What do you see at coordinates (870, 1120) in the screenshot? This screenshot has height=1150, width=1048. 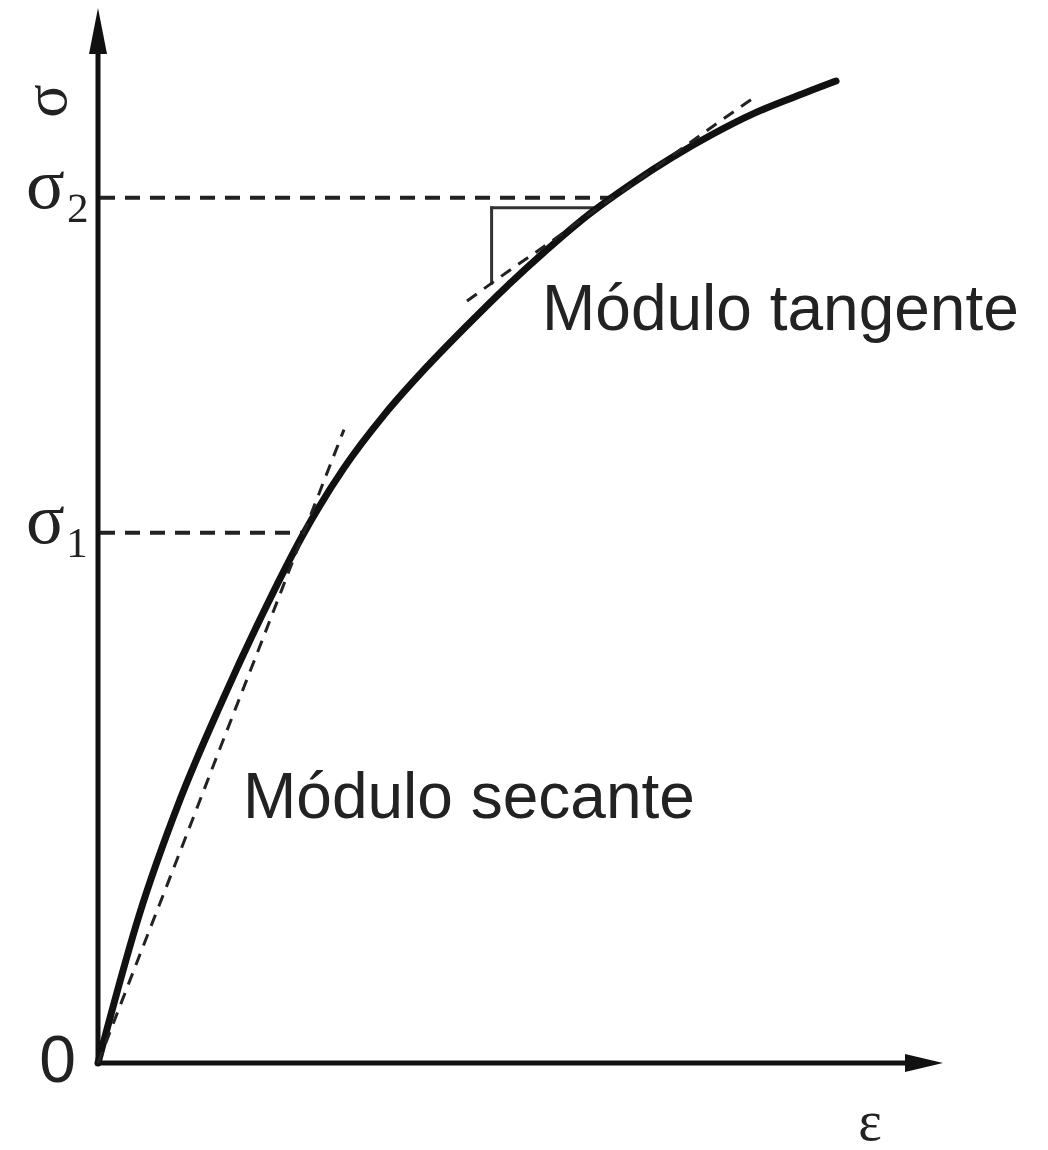 I see `x-axis-title: ε` at bounding box center [870, 1120].